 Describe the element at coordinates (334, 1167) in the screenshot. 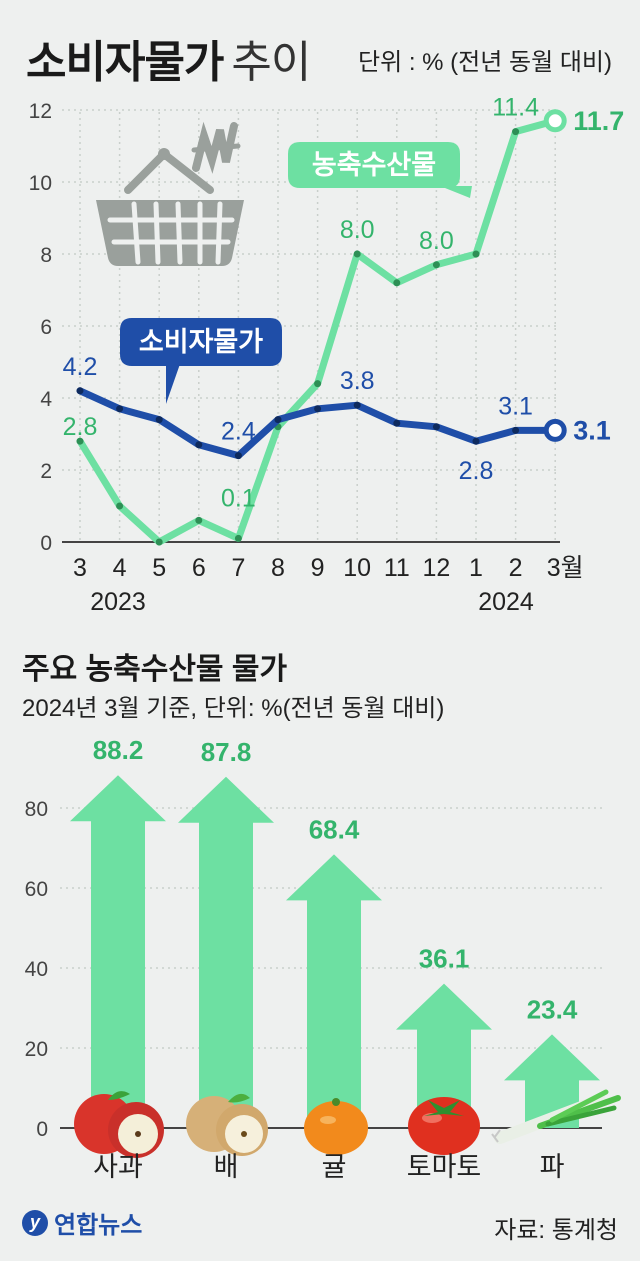

I see `category-label: 귤` at that location.